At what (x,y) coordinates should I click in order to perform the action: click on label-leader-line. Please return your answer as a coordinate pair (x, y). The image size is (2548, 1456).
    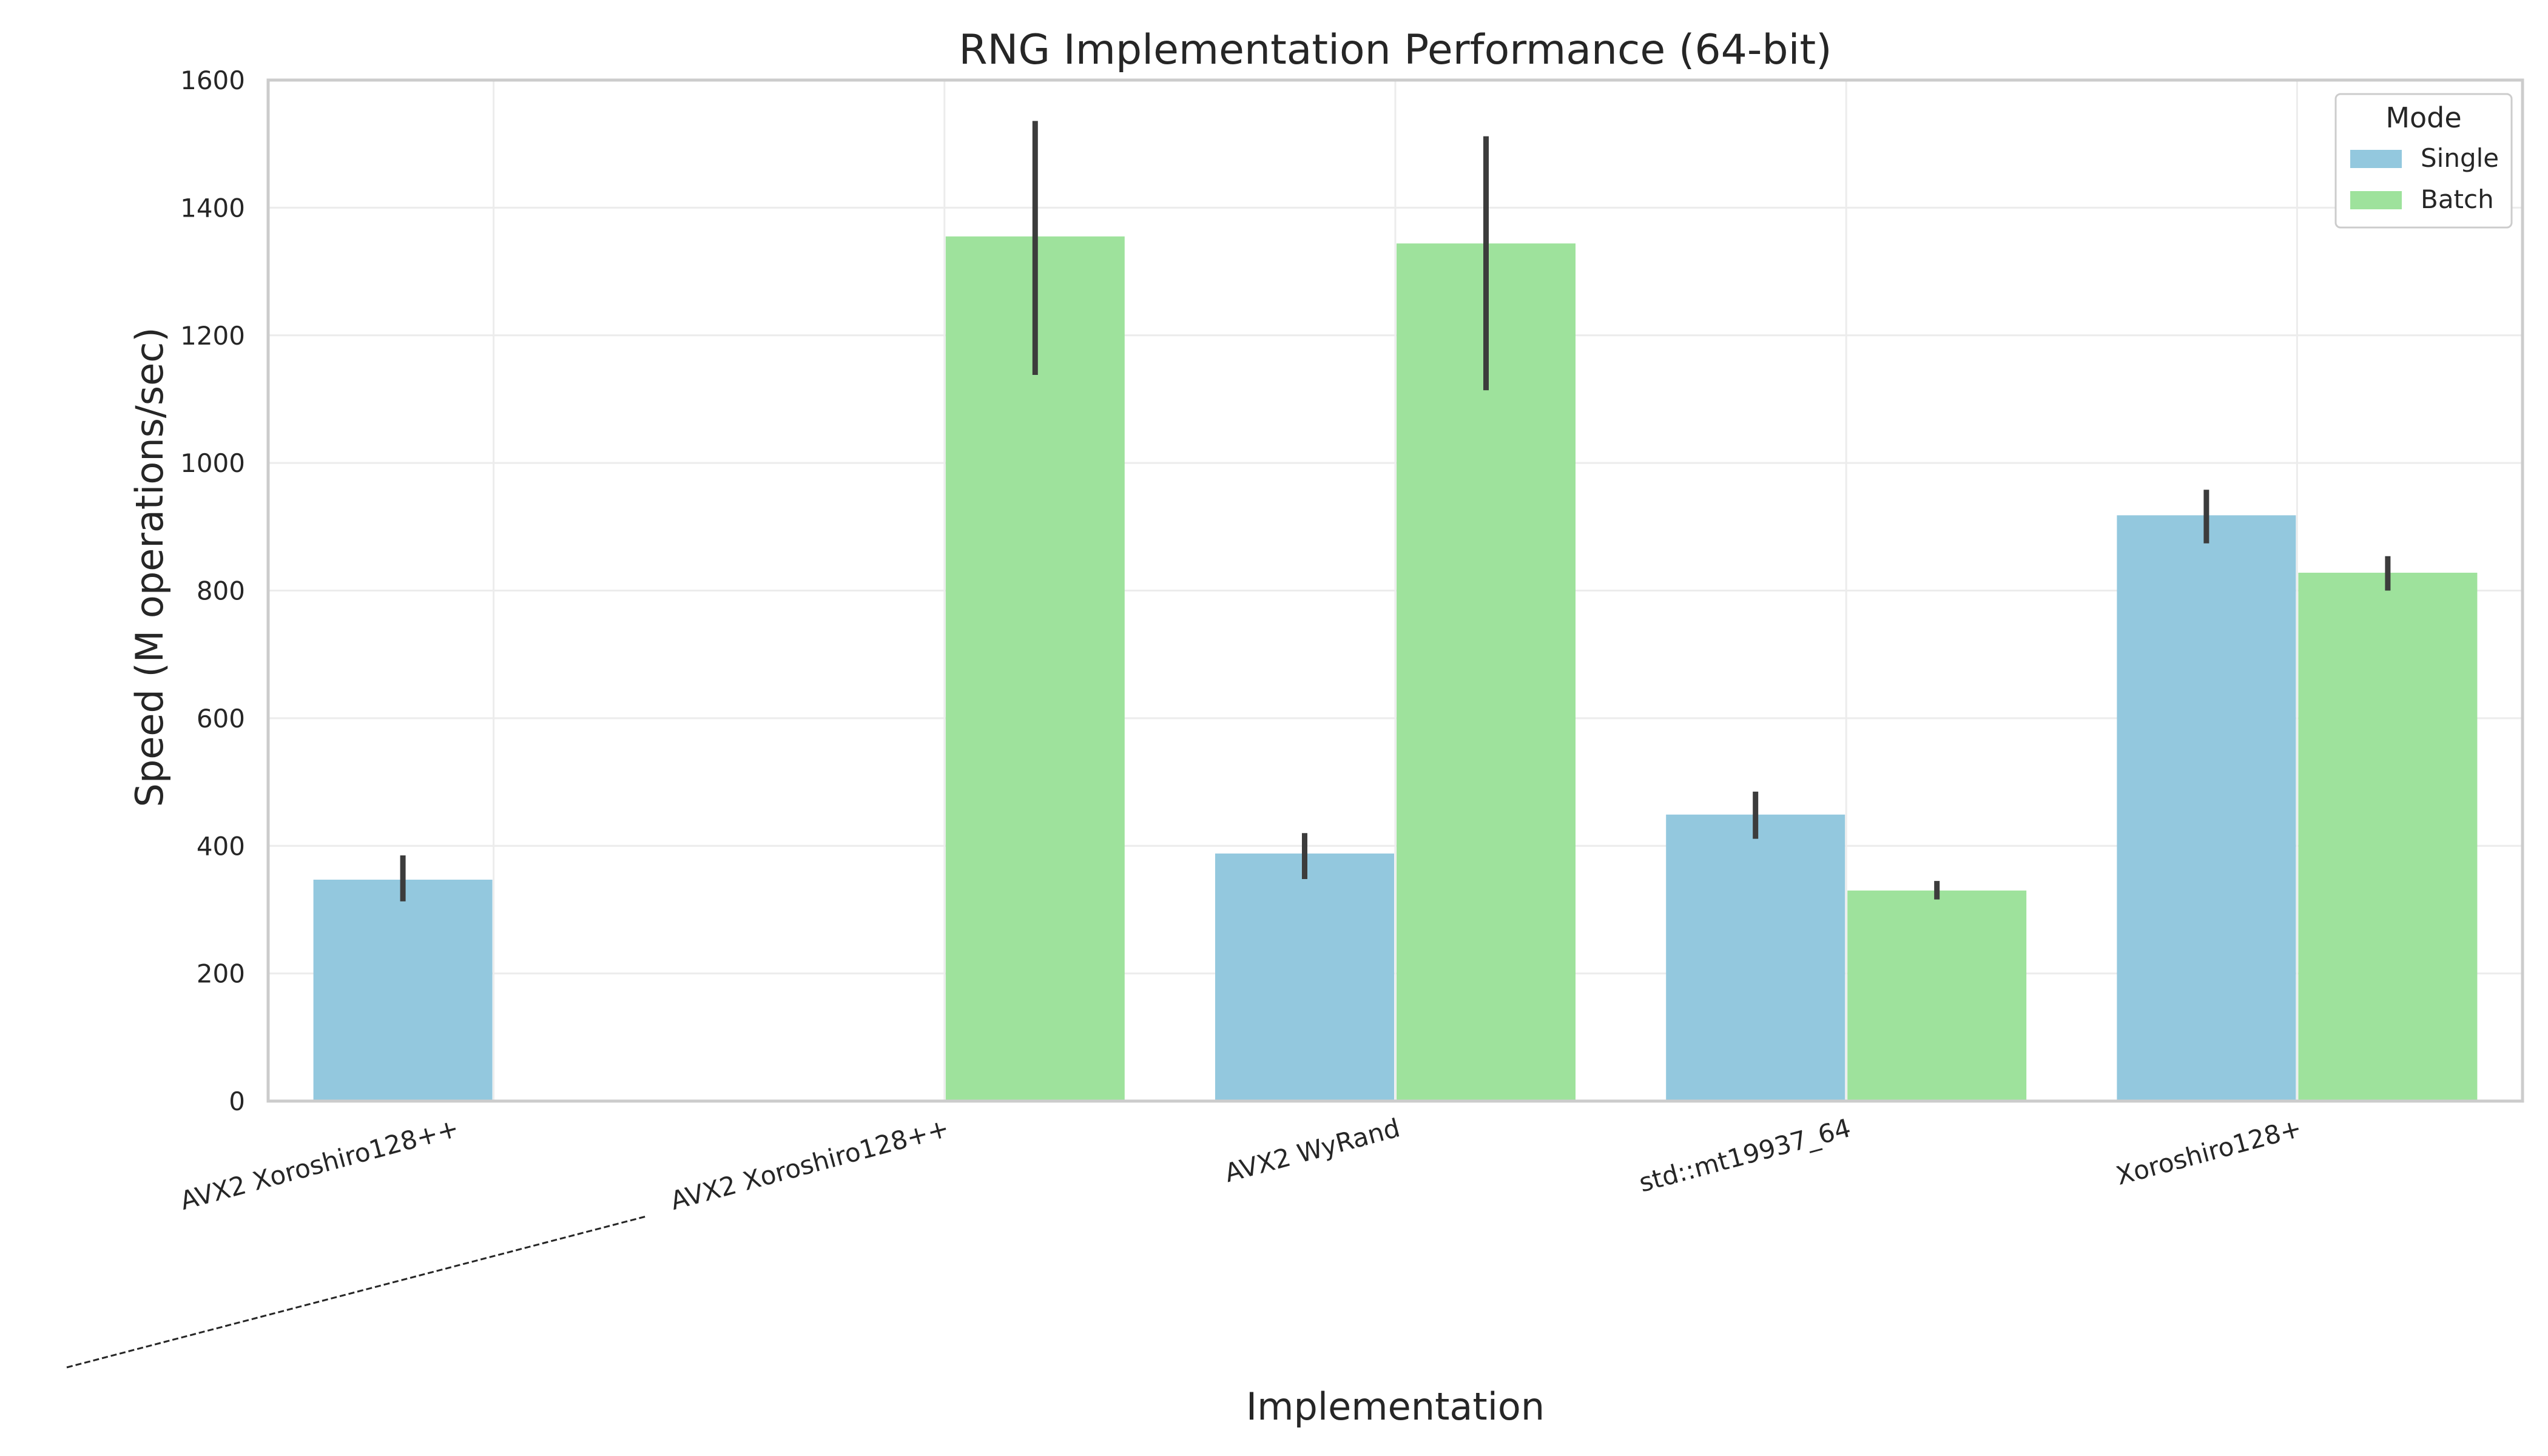
    Looking at the image, I should click on (356, 1292).